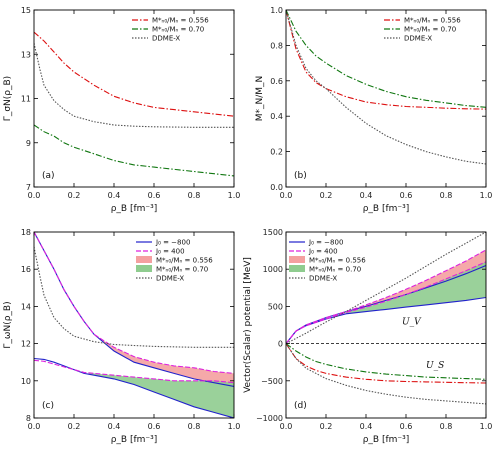 This screenshot has width=500, height=450. I want to click on y-axis-label: M*_N/M_N, so click(260, 99).